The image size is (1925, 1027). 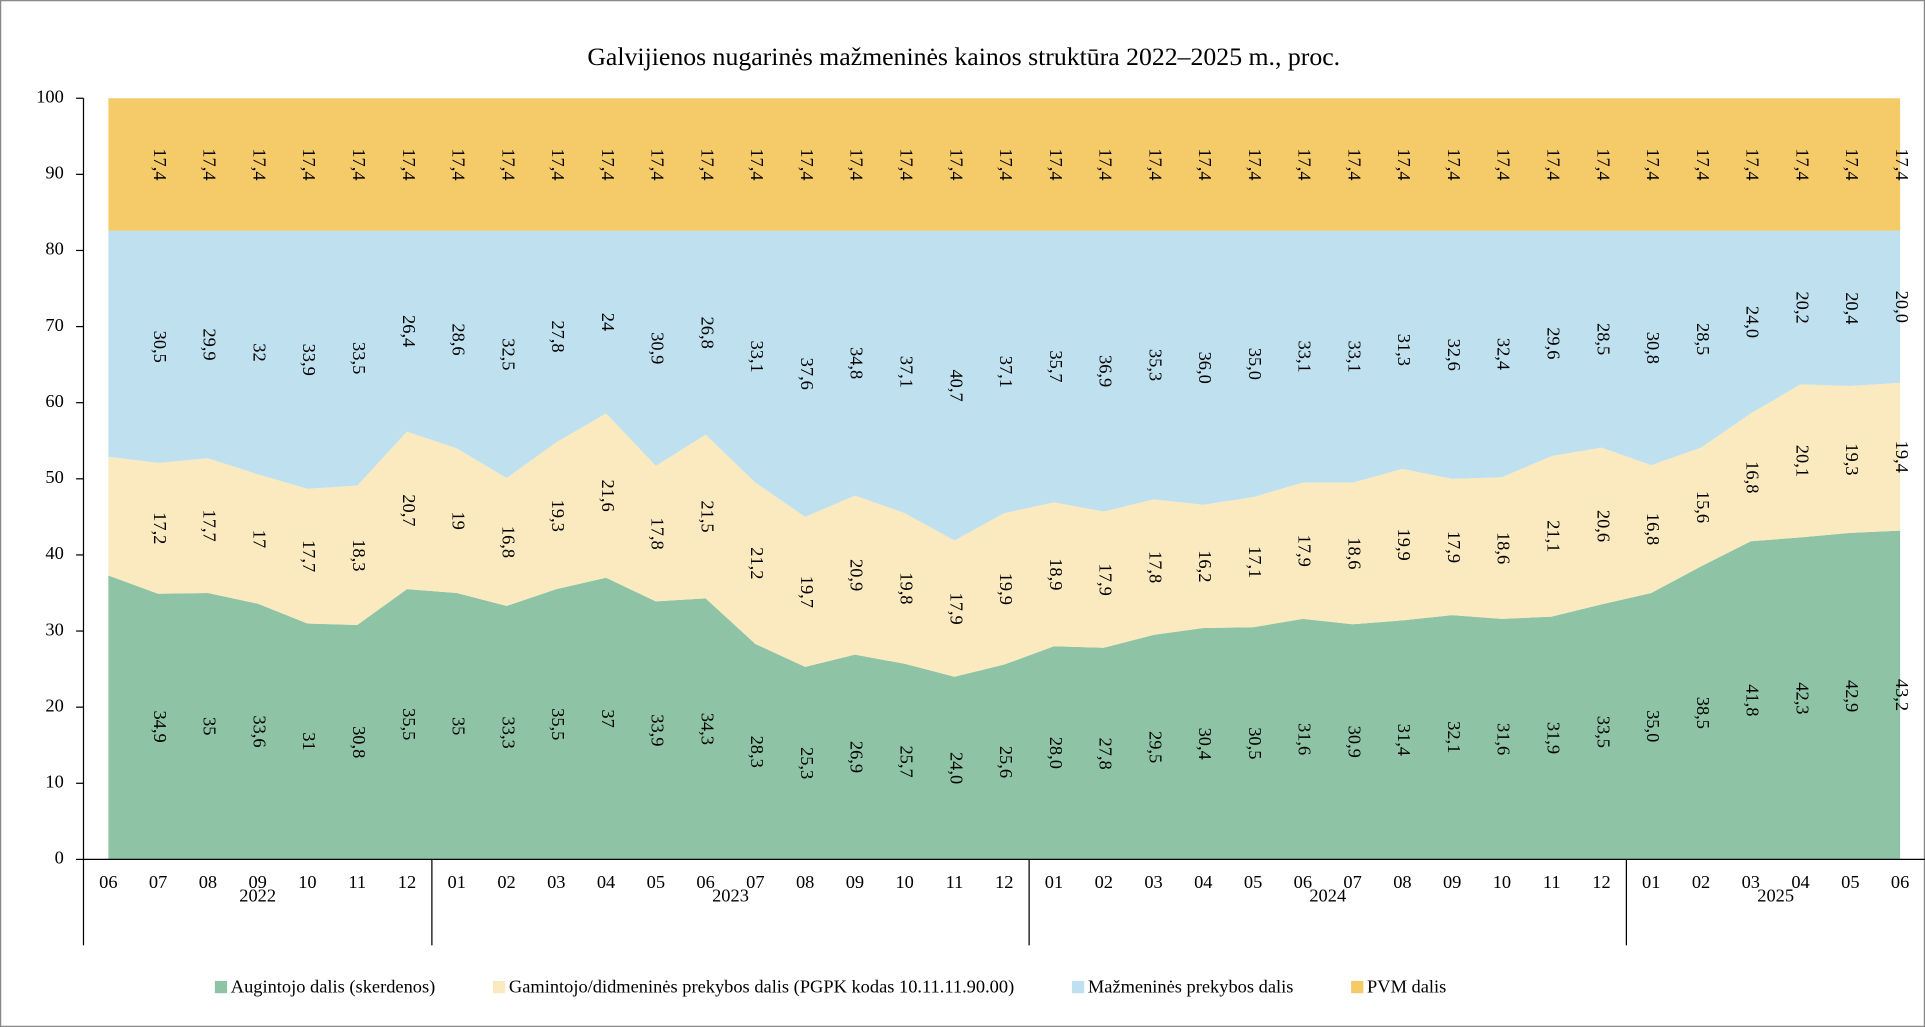 What do you see at coordinates (1255, 562) in the screenshot?
I see `data-label: 17,1` at bounding box center [1255, 562].